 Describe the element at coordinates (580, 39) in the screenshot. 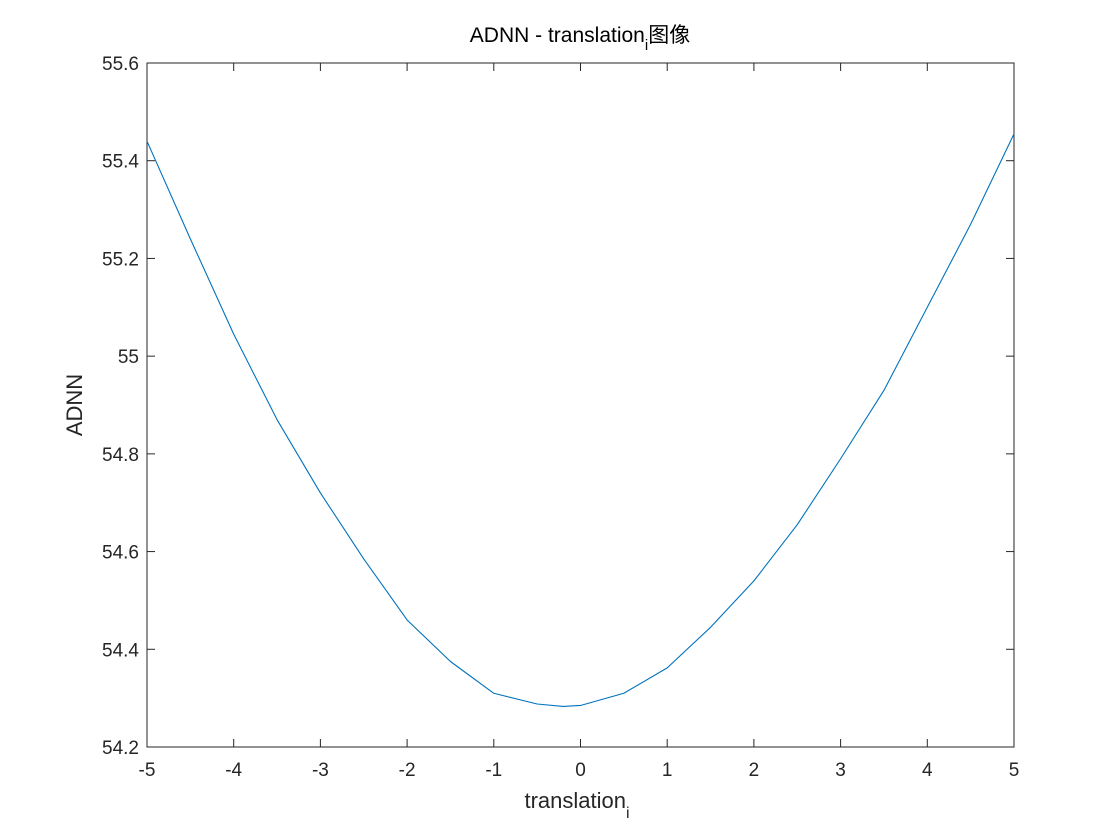

I see `chart-title: ADNN - translationi图像` at that location.